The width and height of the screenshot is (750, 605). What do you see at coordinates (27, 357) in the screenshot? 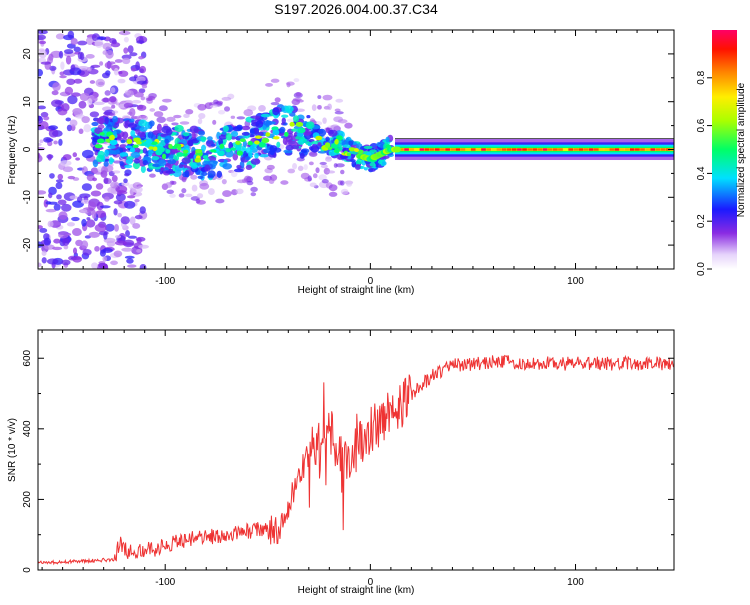
I see `snr-ytick-label: 600` at bounding box center [27, 357].